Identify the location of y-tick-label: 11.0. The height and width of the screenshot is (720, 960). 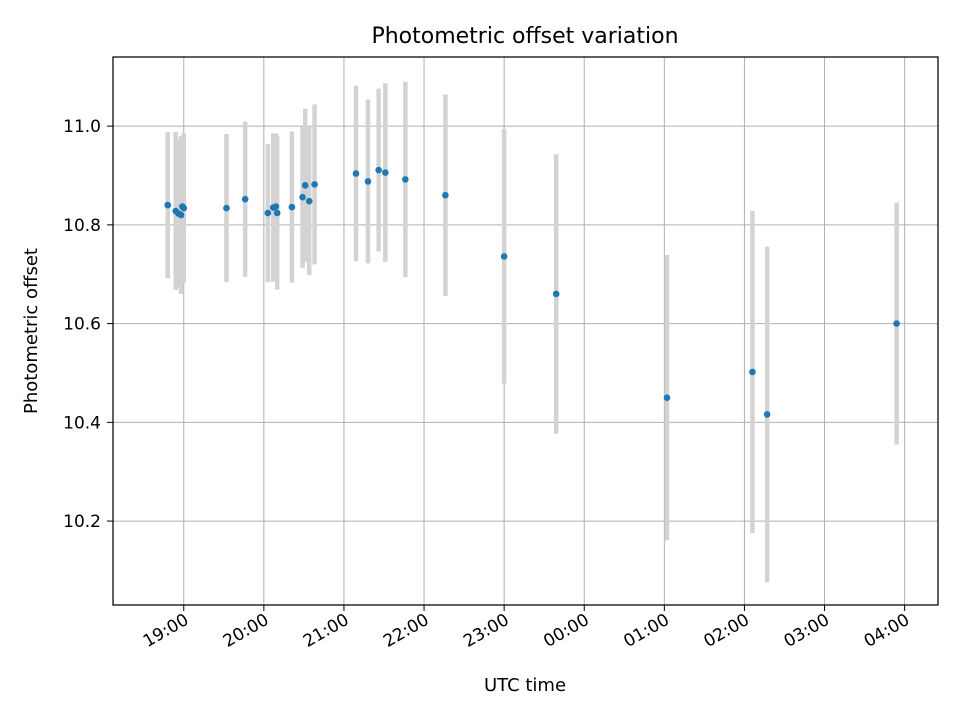
(82, 127).